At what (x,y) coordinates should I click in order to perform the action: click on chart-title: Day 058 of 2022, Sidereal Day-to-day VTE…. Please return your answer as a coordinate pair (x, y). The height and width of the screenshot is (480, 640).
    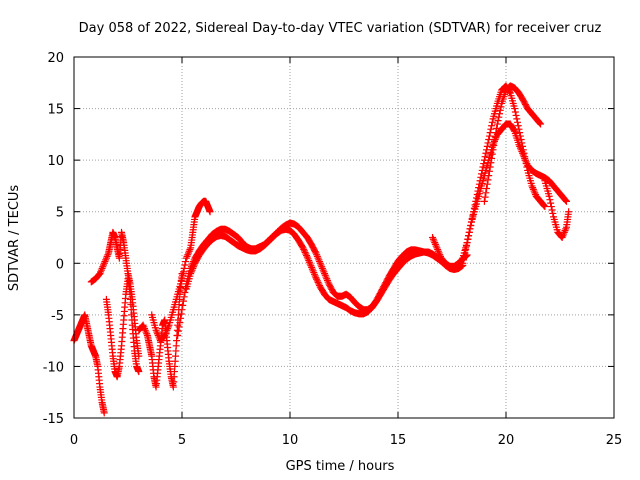
    Looking at the image, I should click on (340, 28).